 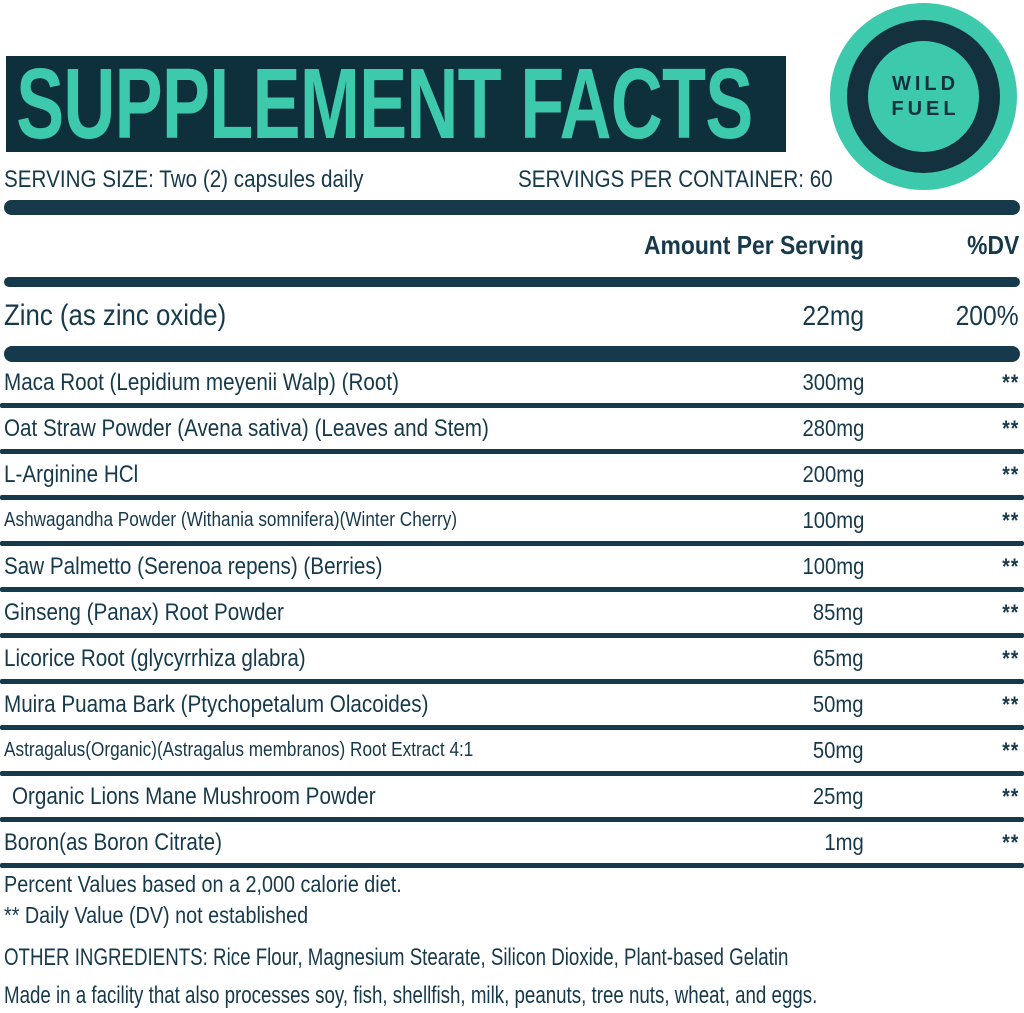 I want to click on ingredient-amount: 200mg, so click(x=833, y=474).